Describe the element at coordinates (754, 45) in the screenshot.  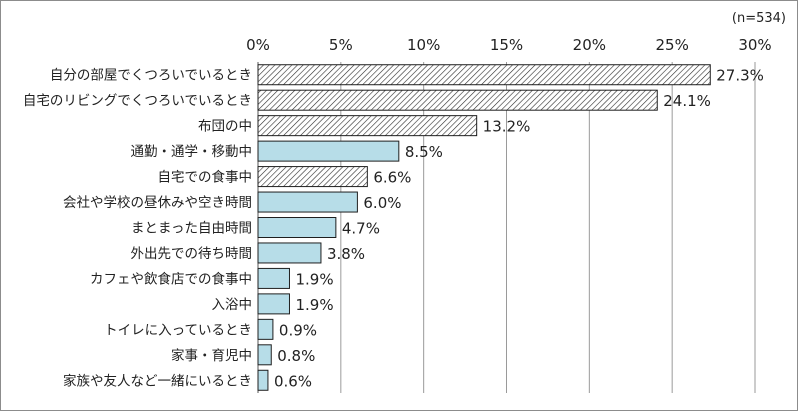
I see `x-tick-label: 30%` at that location.